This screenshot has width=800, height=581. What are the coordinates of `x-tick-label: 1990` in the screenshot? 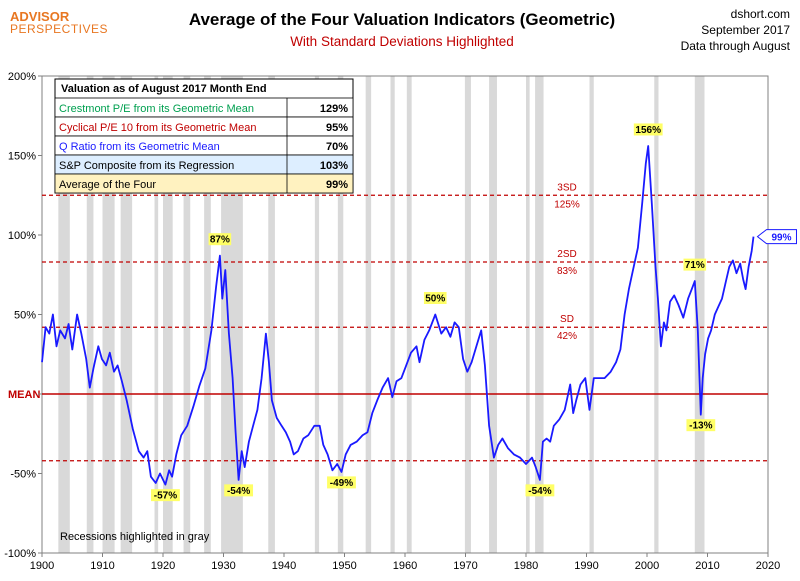 It's located at (586, 566).